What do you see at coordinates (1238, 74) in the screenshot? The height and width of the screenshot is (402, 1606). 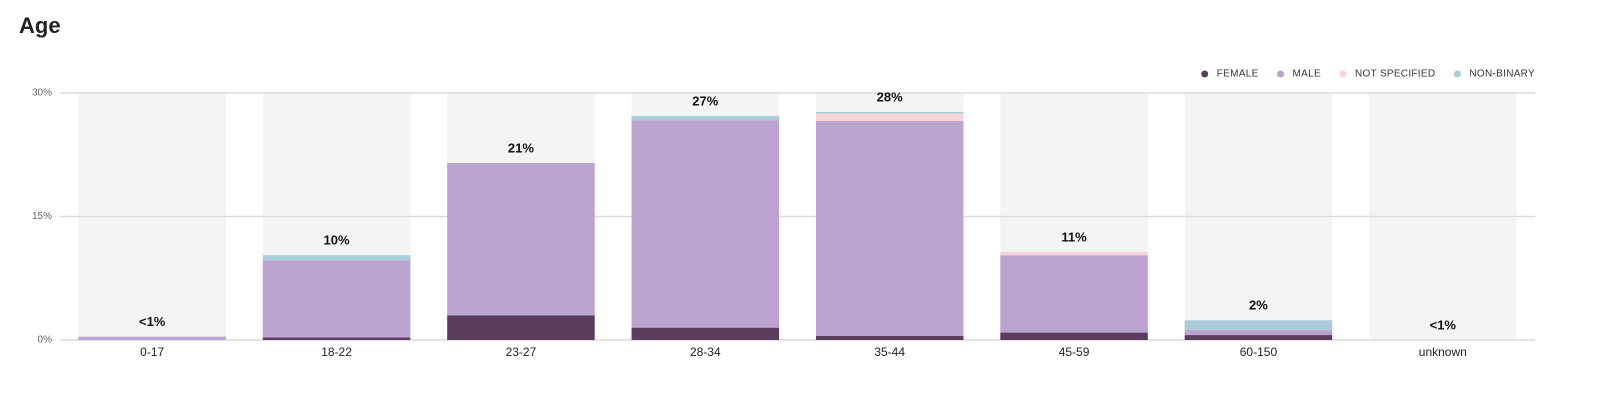 I see `legend-label: FEMALE` at bounding box center [1238, 74].